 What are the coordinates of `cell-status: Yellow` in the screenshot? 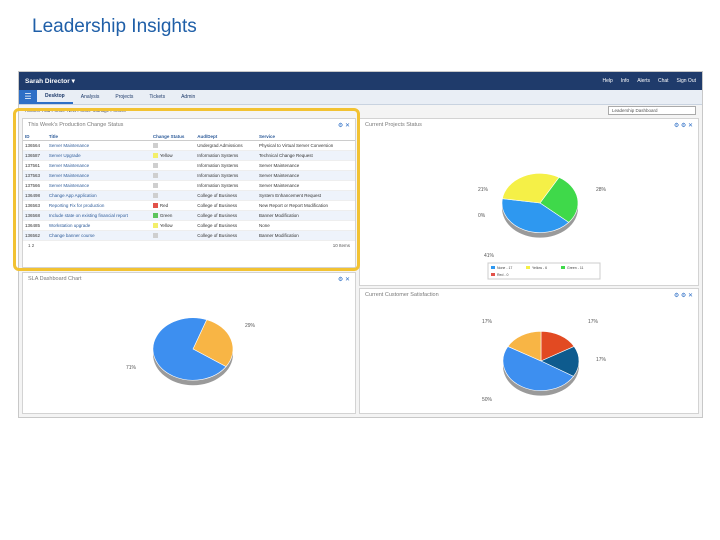 It's located at (173, 225).